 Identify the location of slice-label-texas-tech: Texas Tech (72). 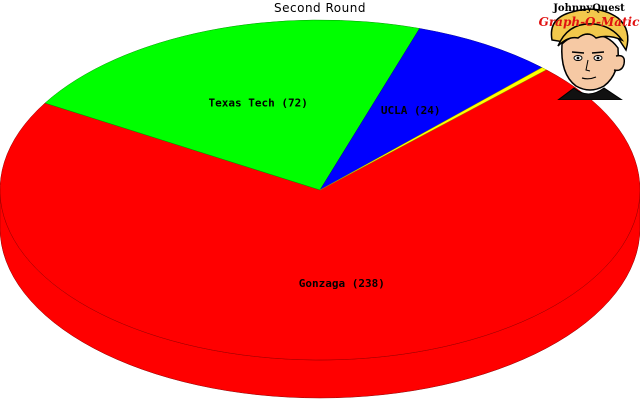
(258, 103).